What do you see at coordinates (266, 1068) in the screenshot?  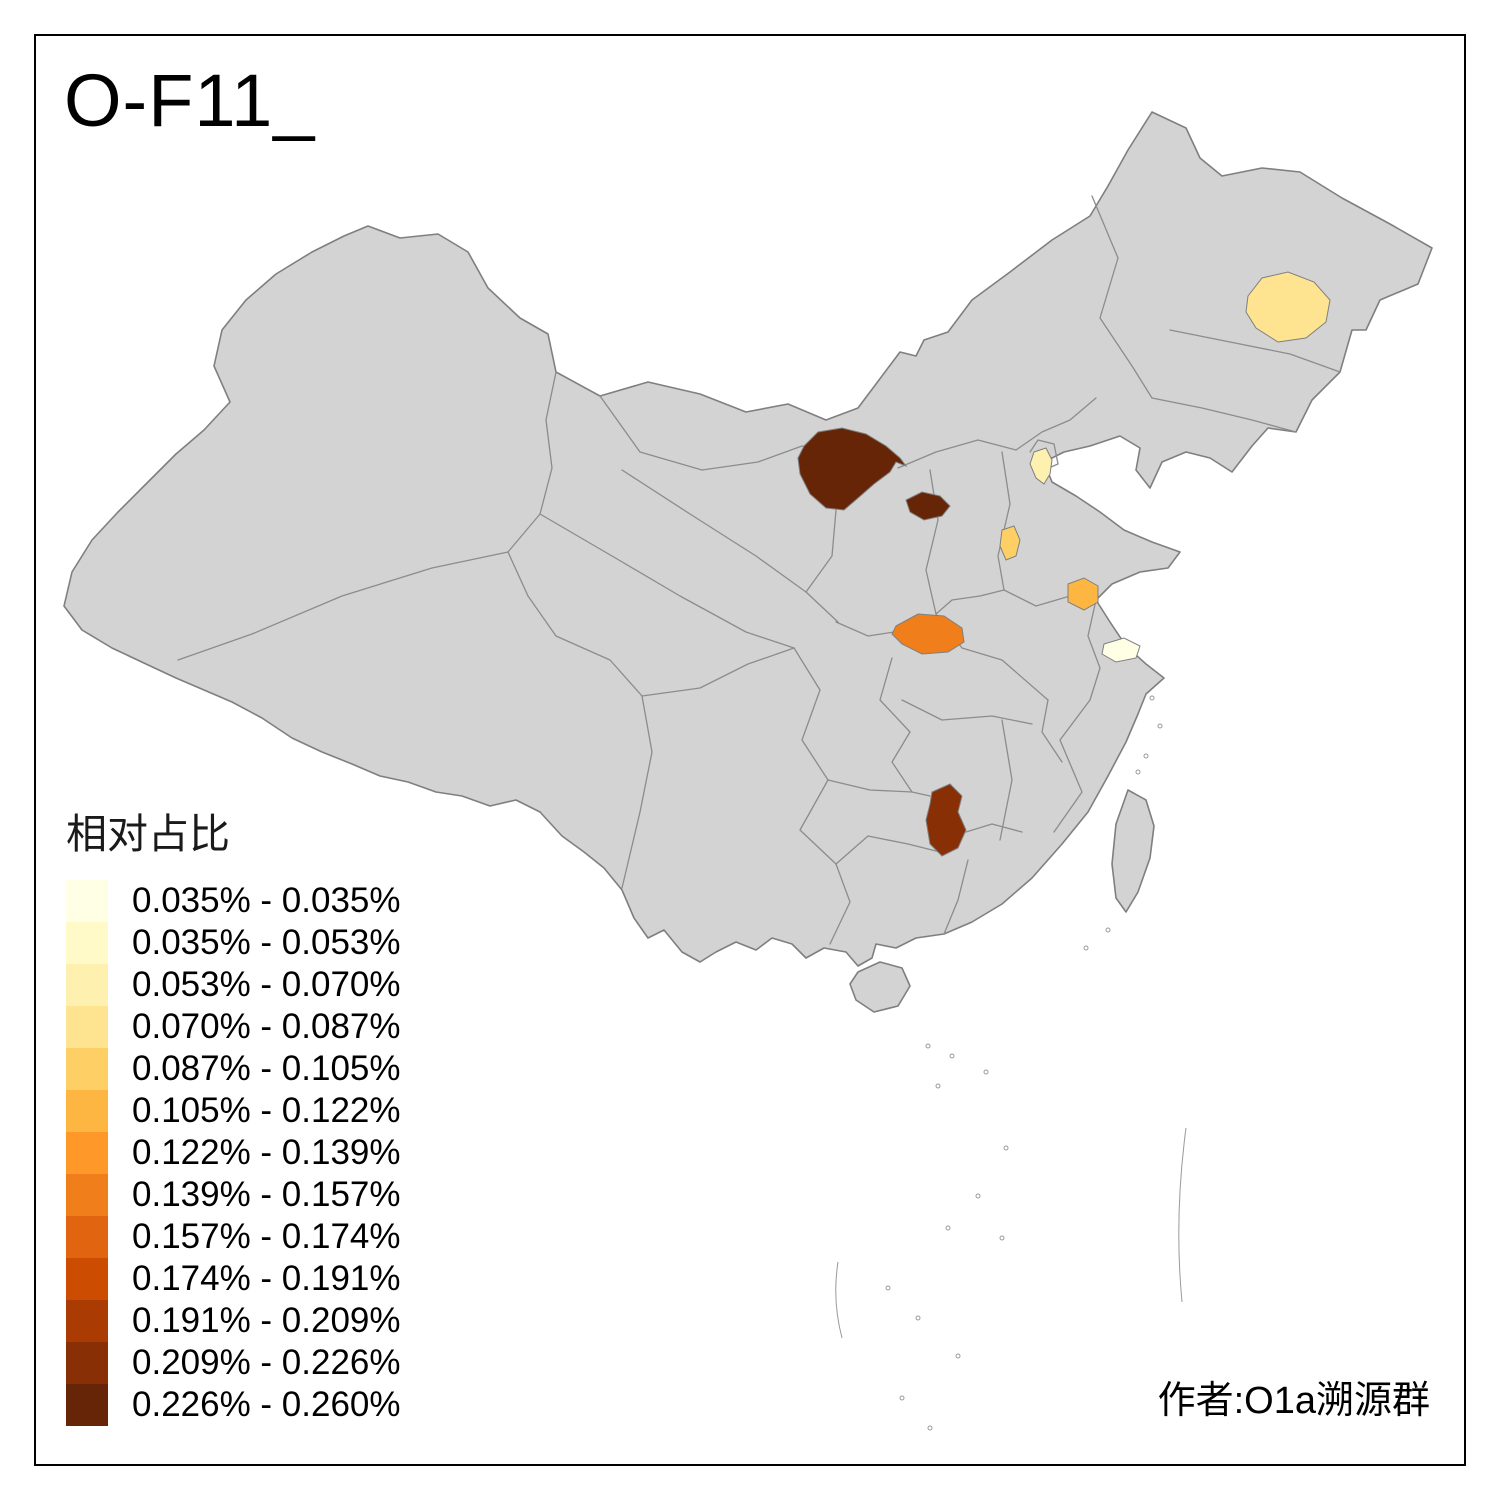 I see `legend-label: 0.087% - 0.105%` at bounding box center [266, 1068].